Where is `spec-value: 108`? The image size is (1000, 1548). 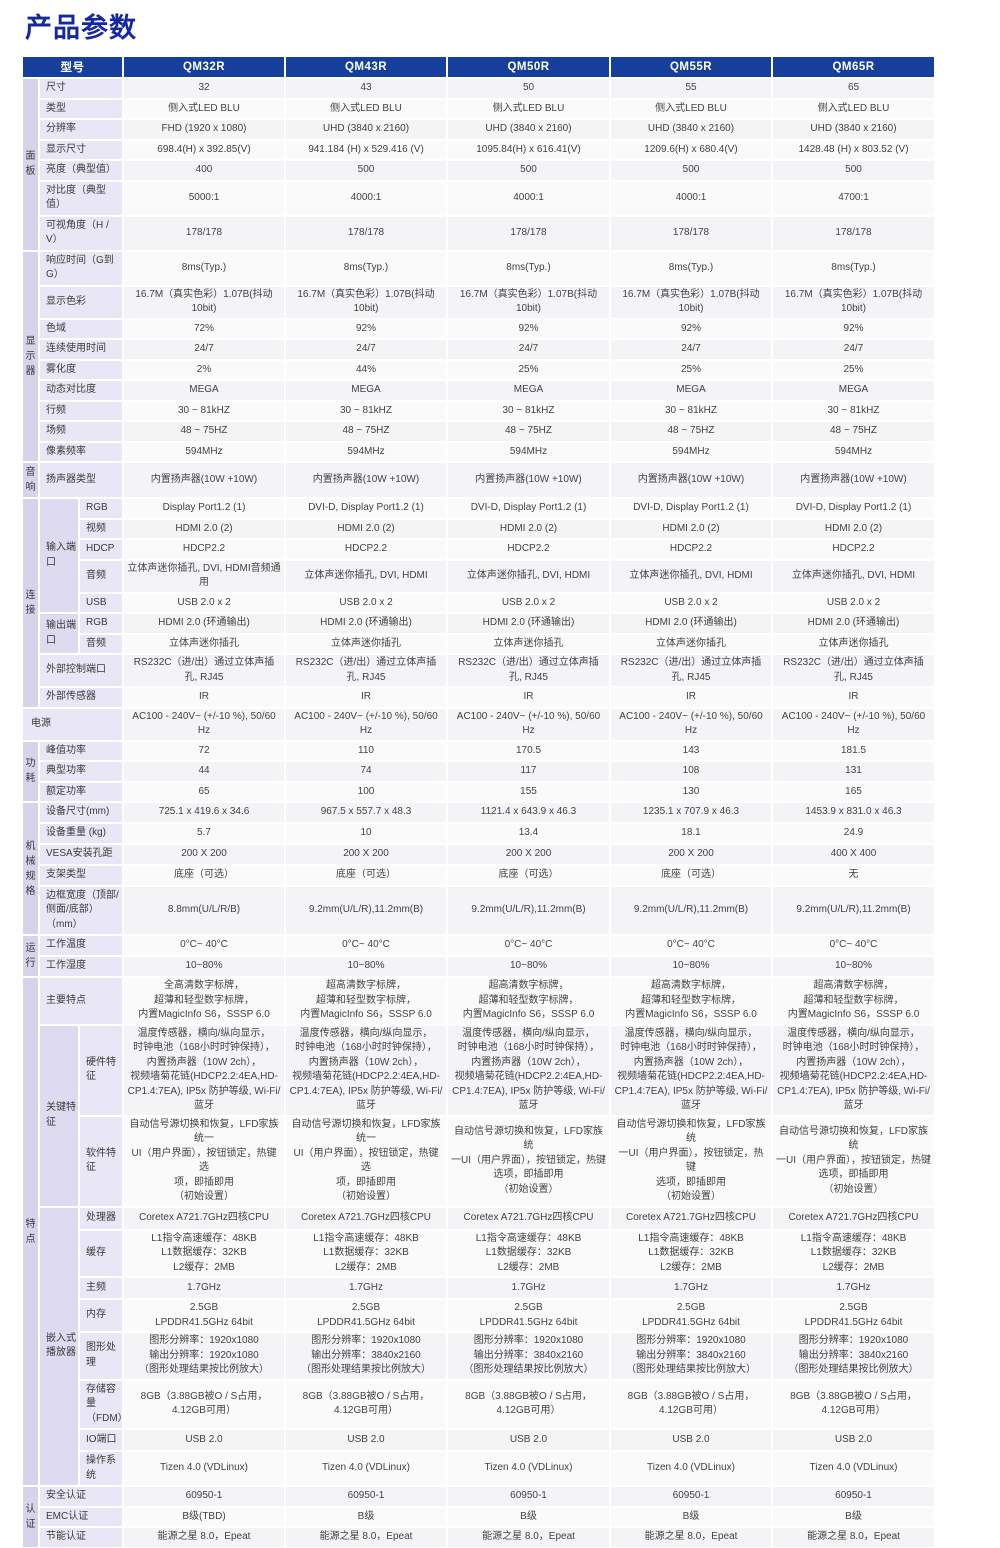 spec-value: 108 is located at coordinates (691, 771).